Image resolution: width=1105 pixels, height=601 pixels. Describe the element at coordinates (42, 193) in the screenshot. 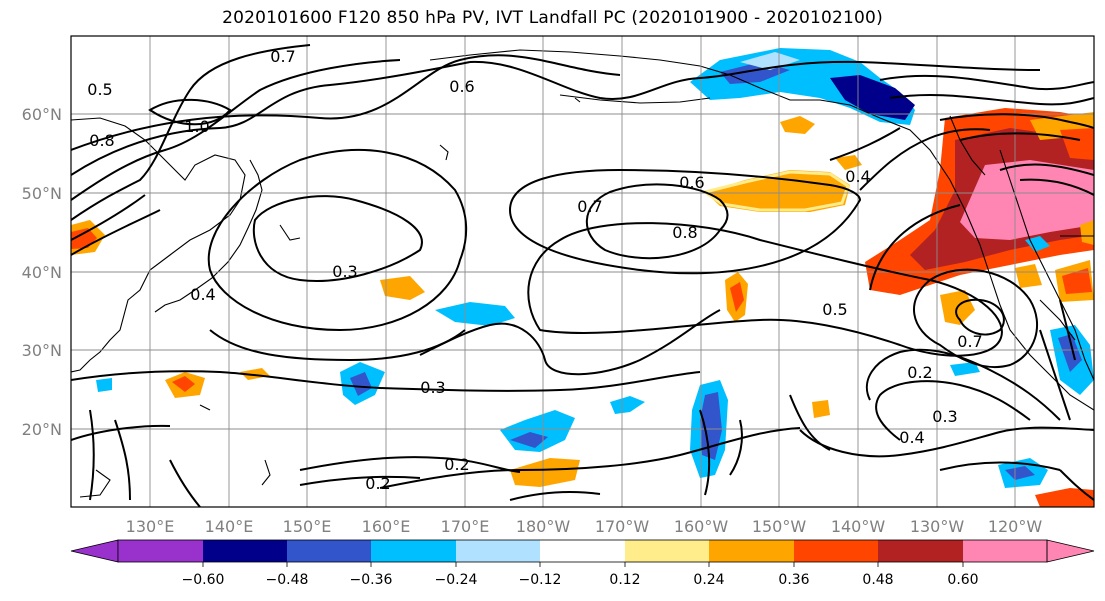

I see `lat-label-50n: 50°N` at that location.